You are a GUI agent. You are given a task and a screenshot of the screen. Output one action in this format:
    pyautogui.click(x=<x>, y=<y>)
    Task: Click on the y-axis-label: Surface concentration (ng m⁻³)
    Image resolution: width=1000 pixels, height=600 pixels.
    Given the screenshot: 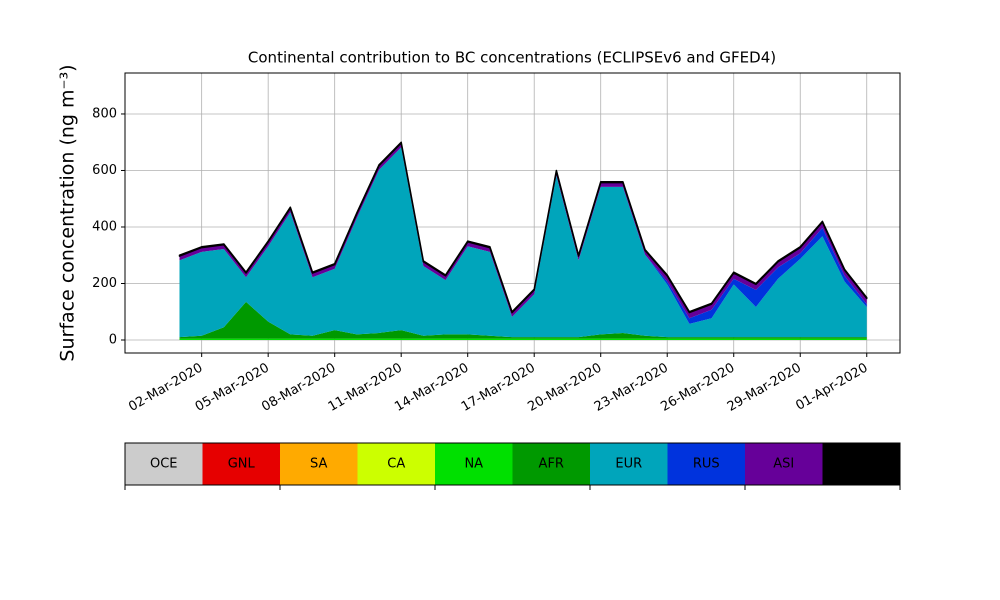 What is the action you would take?
    pyautogui.click(x=68, y=212)
    